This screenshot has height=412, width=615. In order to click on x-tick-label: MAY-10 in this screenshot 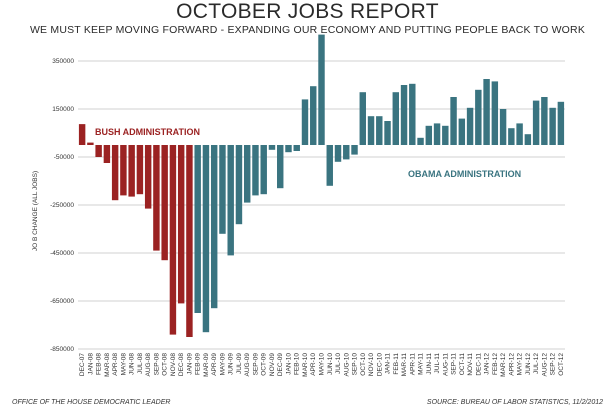, I will do `click(322, 364)`.